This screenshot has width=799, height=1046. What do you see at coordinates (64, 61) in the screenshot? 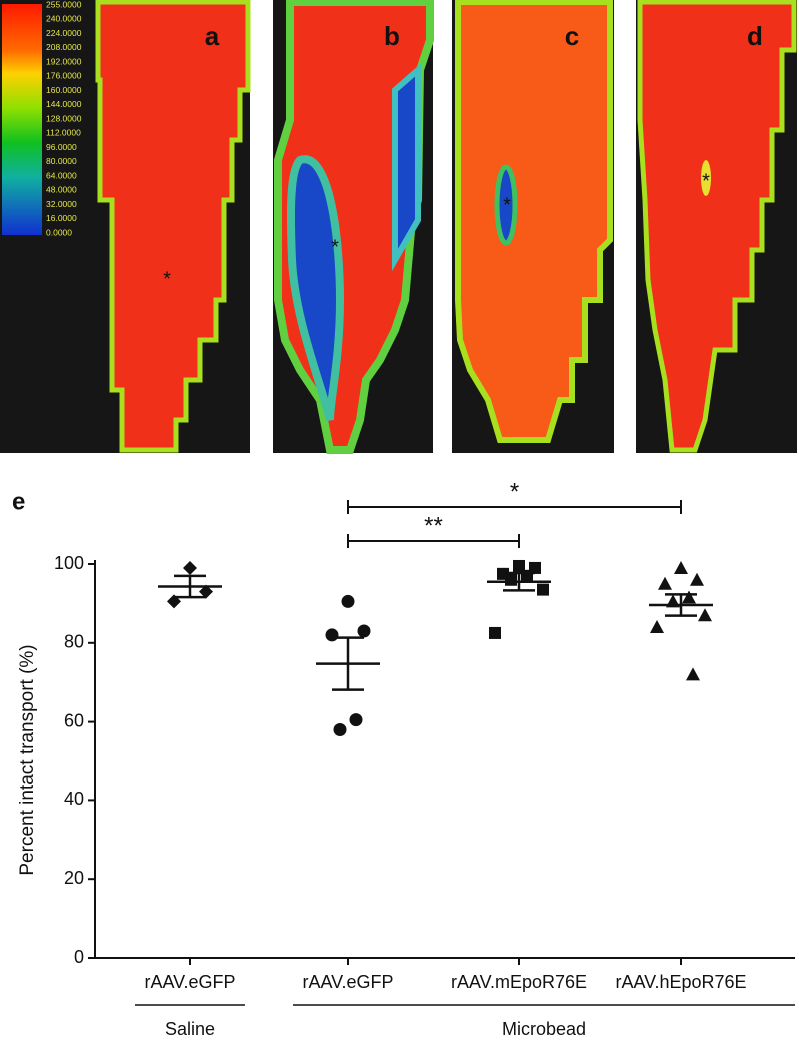
I see `colorbar-label: 192.0000` at bounding box center [64, 61].